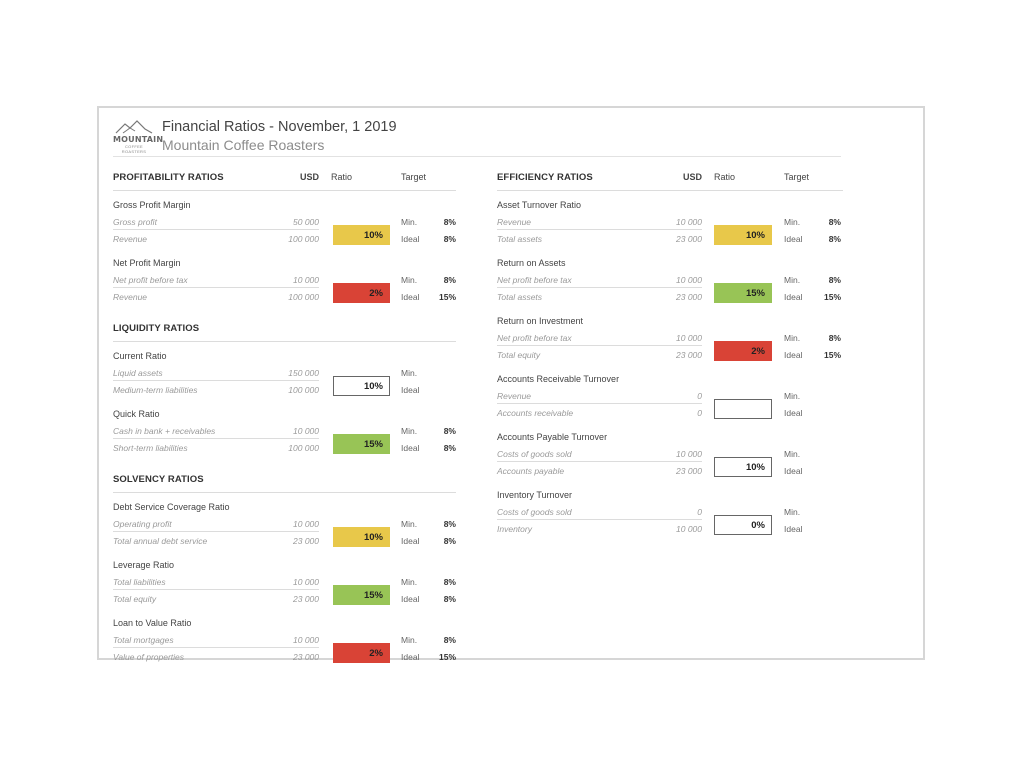 This screenshot has height=768, width=1024. Describe the element at coordinates (216, 280) in the screenshot. I see `ratio-input-row: Net profit before tax 10 000` at that location.